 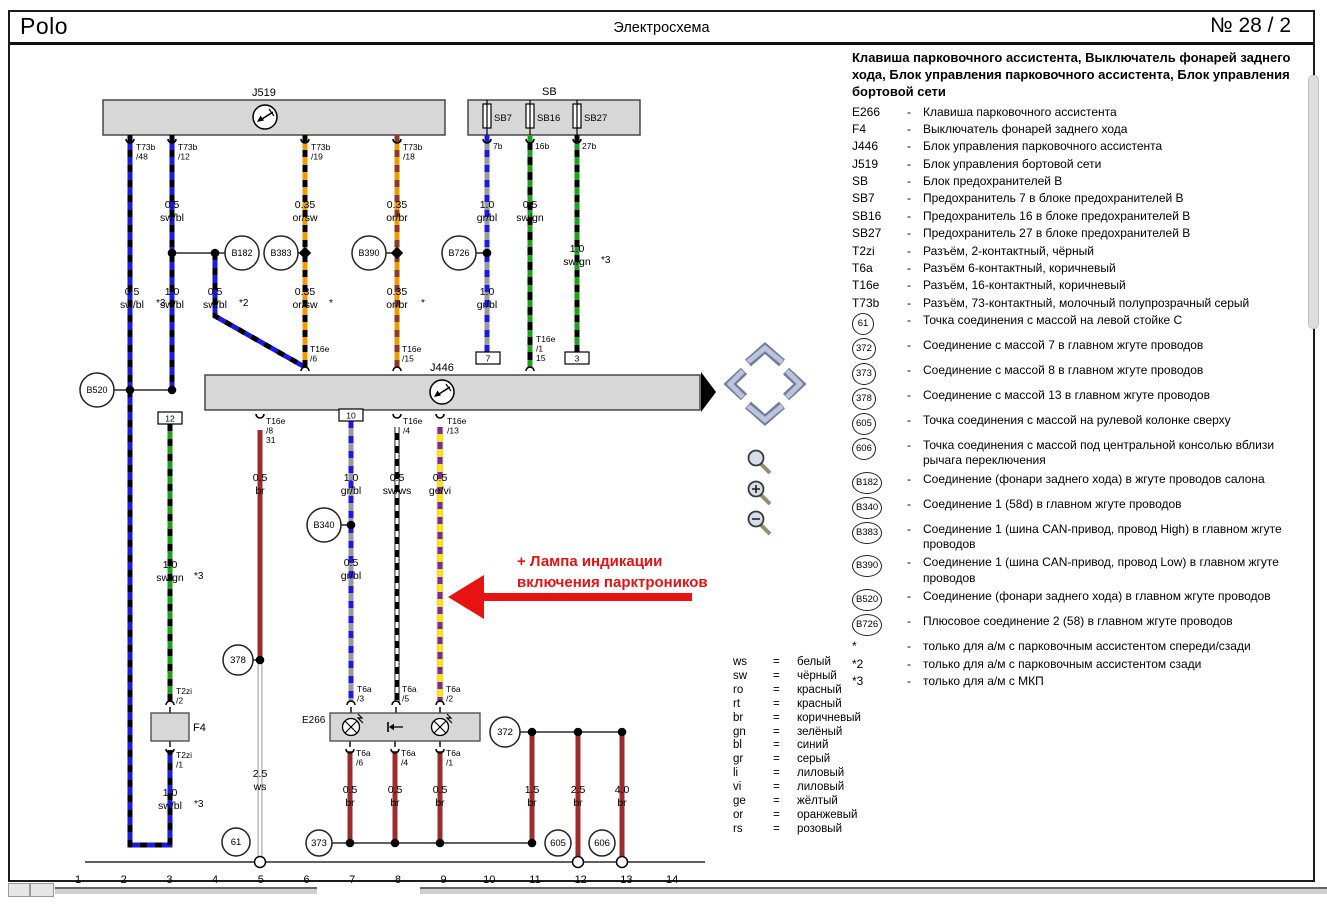 What do you see at coordinates (759, 523) in the screenshot?
I see `zoom-out-icon` at bounding box center [759, 523].